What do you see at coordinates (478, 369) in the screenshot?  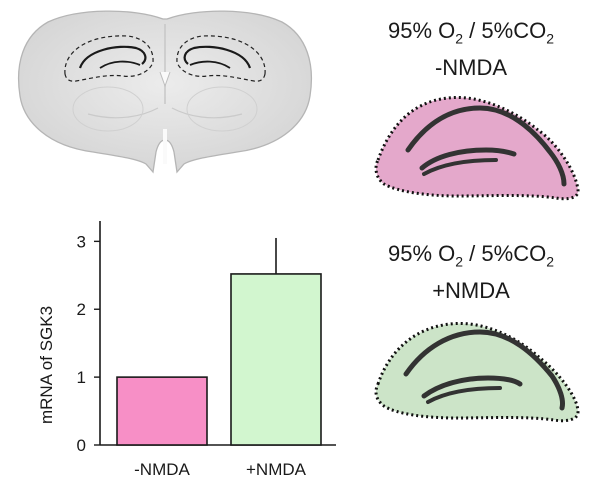 I see `hippocampal-slice-plus-nmda` at bounding box center [478, 369].